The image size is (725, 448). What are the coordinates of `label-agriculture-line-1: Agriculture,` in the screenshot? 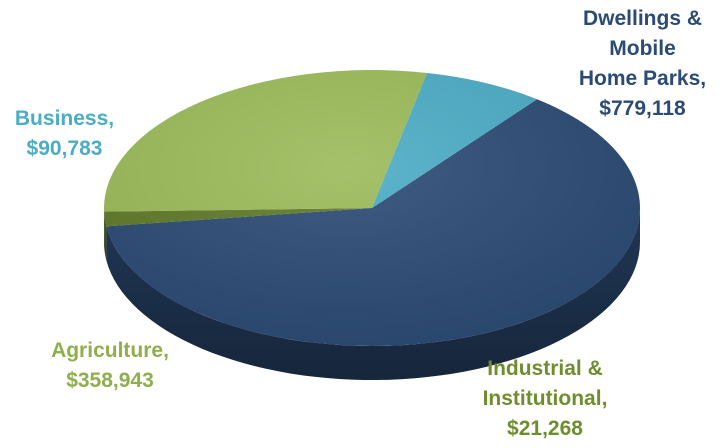 It's located at (110, 350).